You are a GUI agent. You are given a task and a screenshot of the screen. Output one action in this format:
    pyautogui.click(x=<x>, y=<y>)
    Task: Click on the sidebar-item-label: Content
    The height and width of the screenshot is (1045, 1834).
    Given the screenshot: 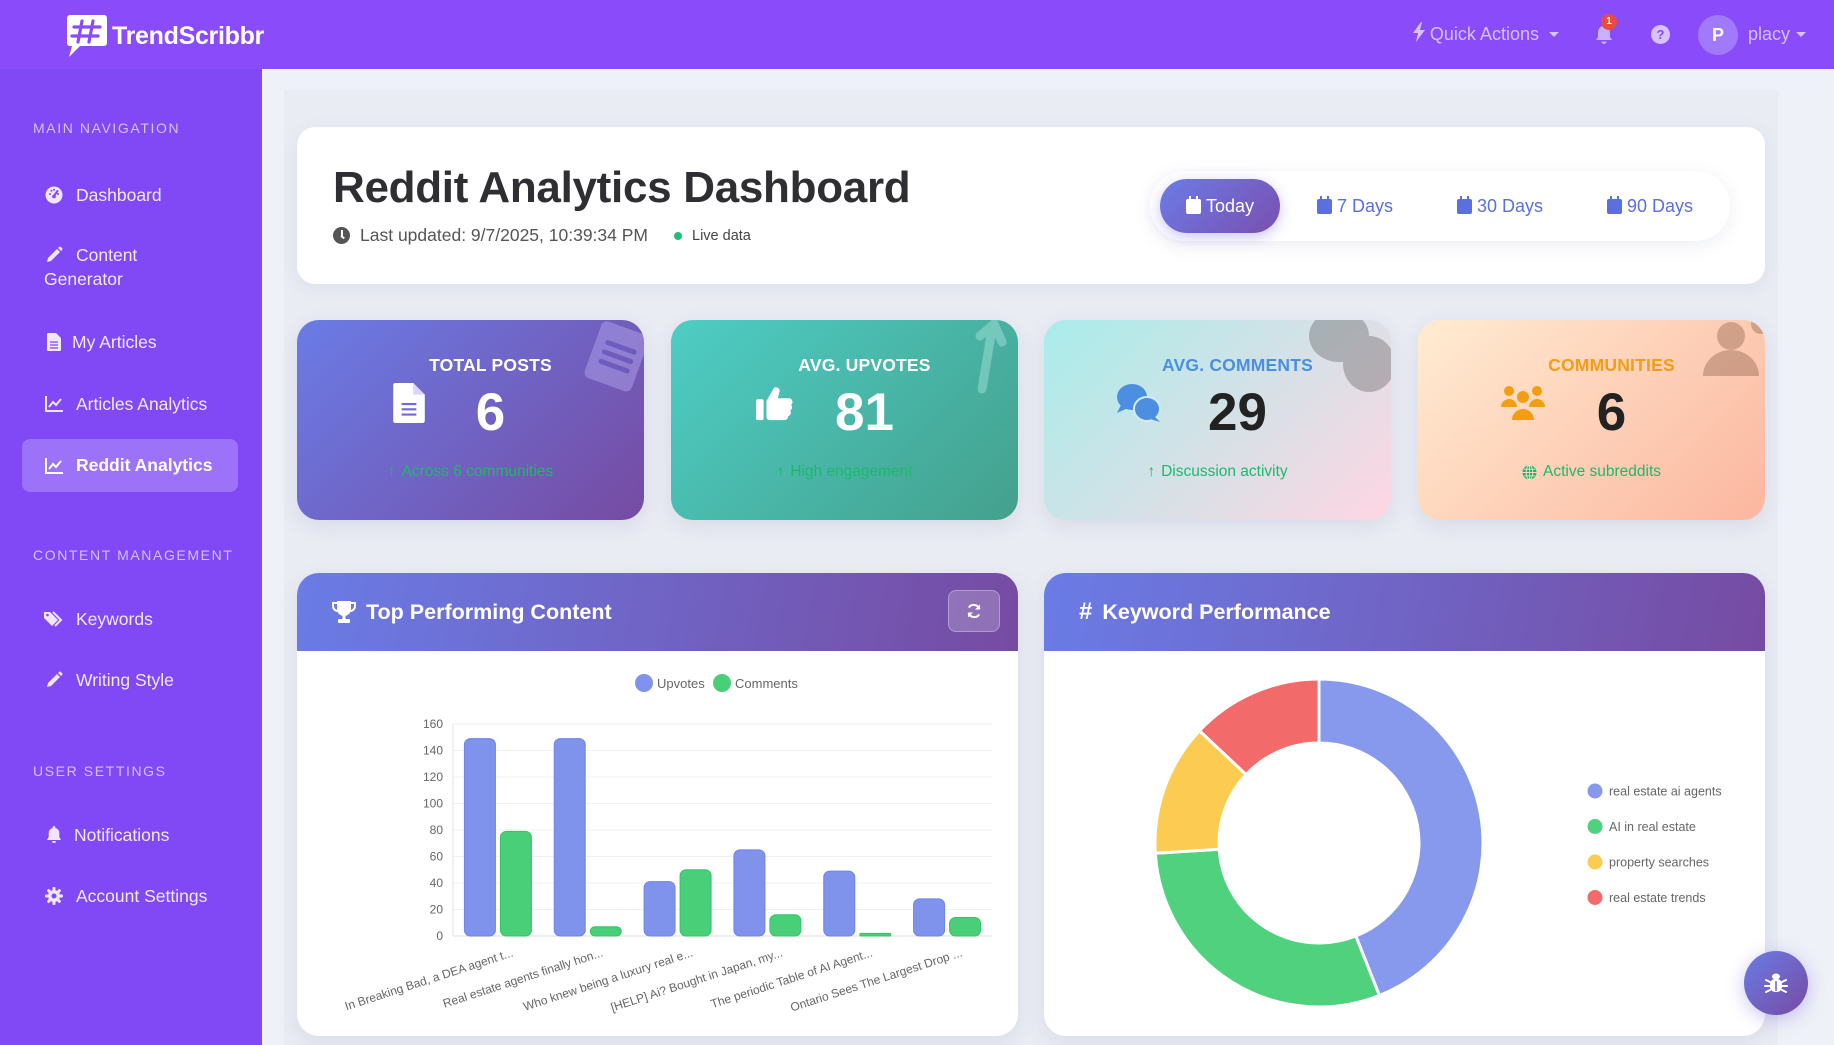 What is the action you would take?
    pyautogui.click(x=107, y=254)
    